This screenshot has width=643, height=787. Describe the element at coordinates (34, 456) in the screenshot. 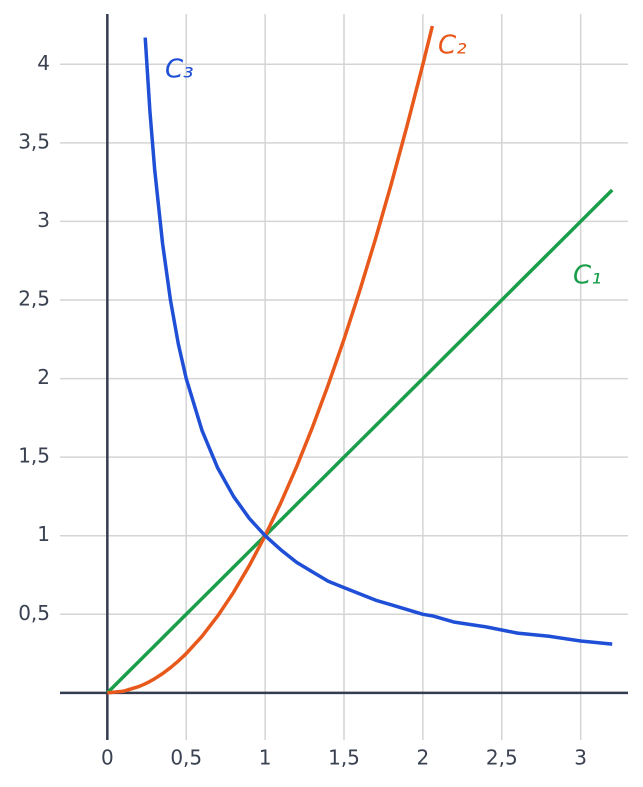

I see `y-tick-label: 1,5` at that location.